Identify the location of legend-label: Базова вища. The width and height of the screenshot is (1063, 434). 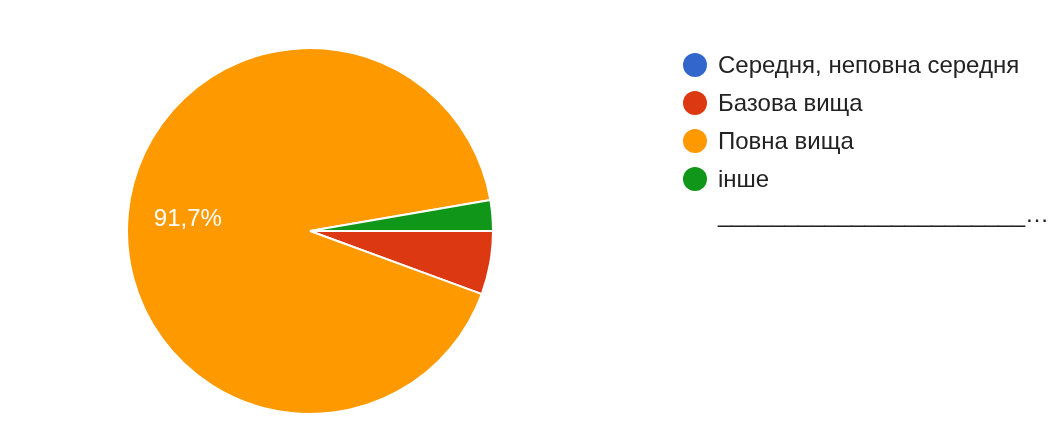
(791, 103).